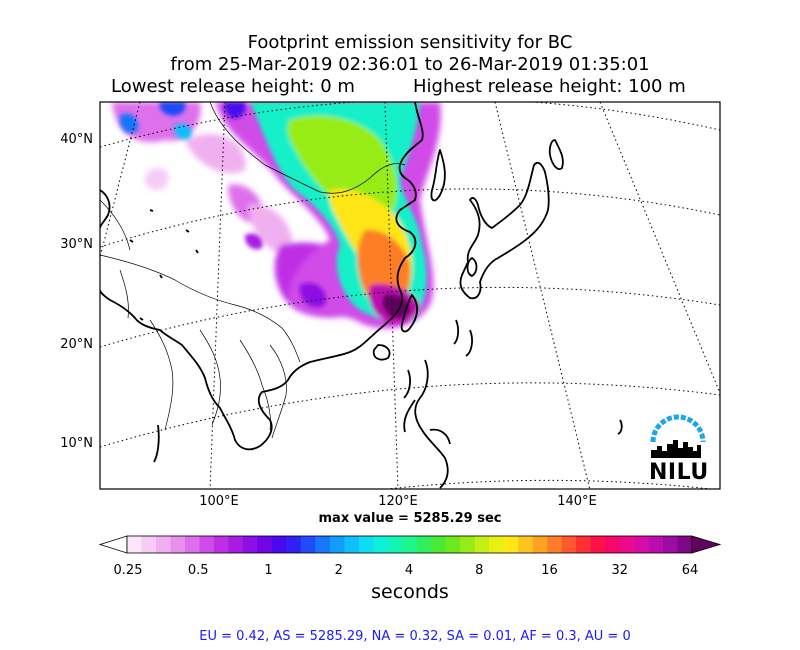 The image size is (800, 650). I want to click on max-value-label: max value = 5285.29 sec, so click(410, 518).